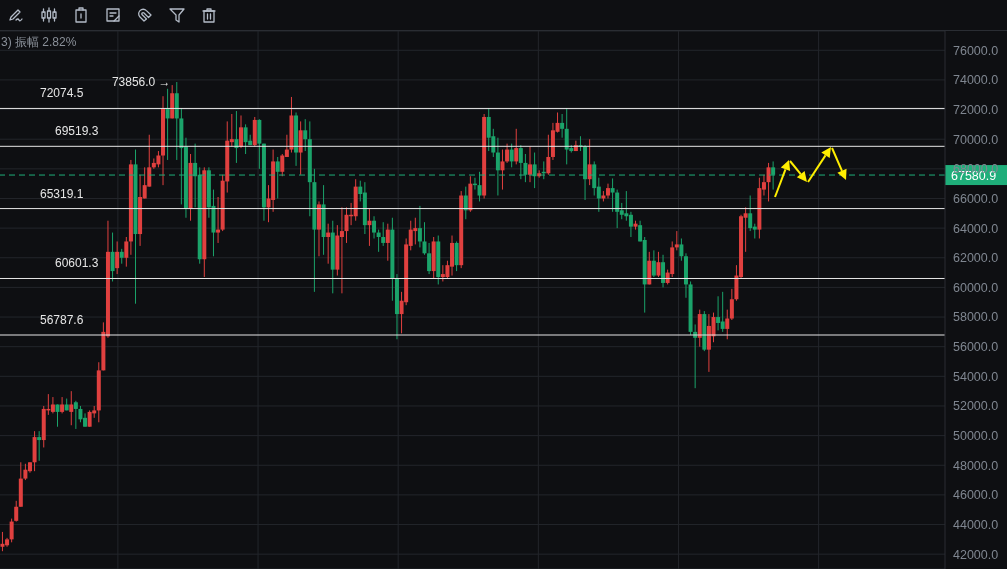 The width and height of the screenshot is (1007, 569). Describe the element at coordinates (976, 258) in the screenshot. I see `y-tick-label: 62000.0` at that location.